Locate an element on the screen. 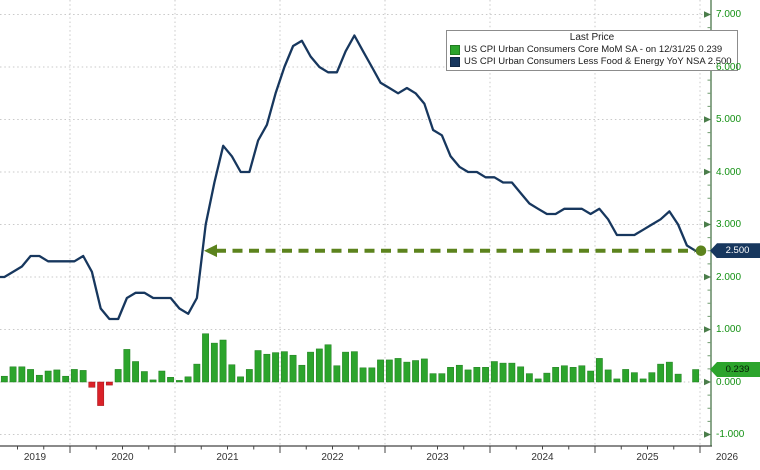 The image size is (760, 470). x-axis-year-label: 2023 is located at coordinates (437, 457).